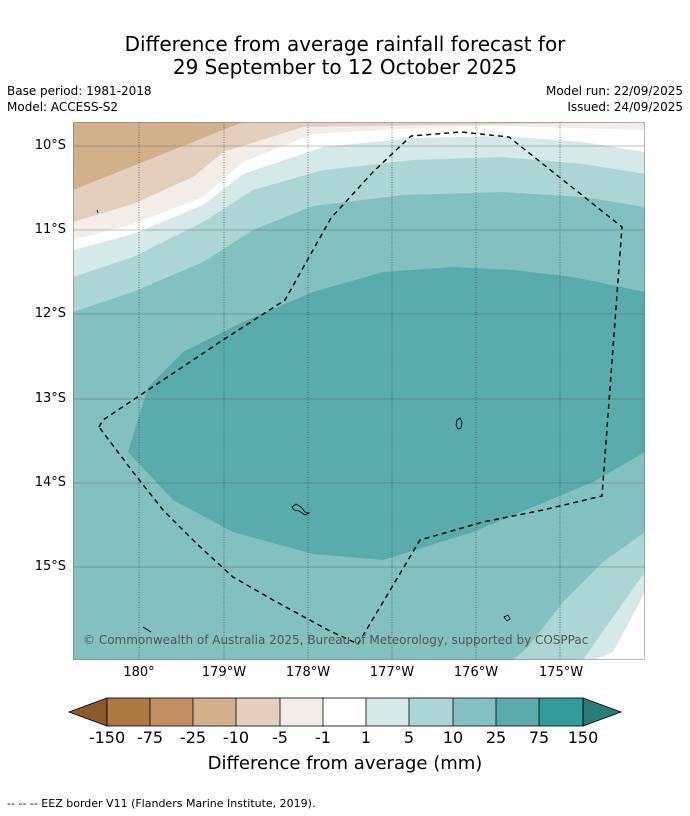 The image size is (690, 816). I want to click on lon-label-179w: 179°W, so click(224, 672).